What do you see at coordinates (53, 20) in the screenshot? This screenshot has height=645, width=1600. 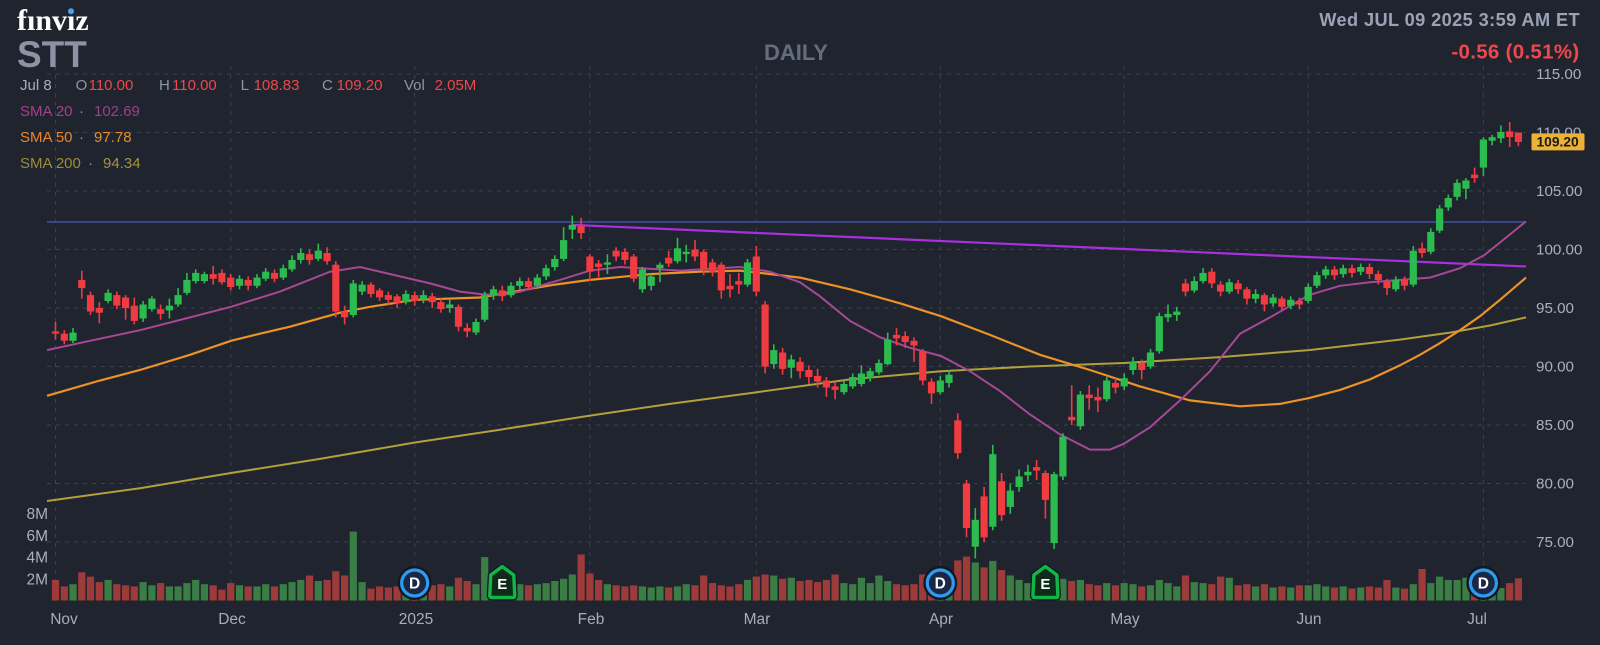 I see `svg-text: fınvız` at bounding box center [53, 20].